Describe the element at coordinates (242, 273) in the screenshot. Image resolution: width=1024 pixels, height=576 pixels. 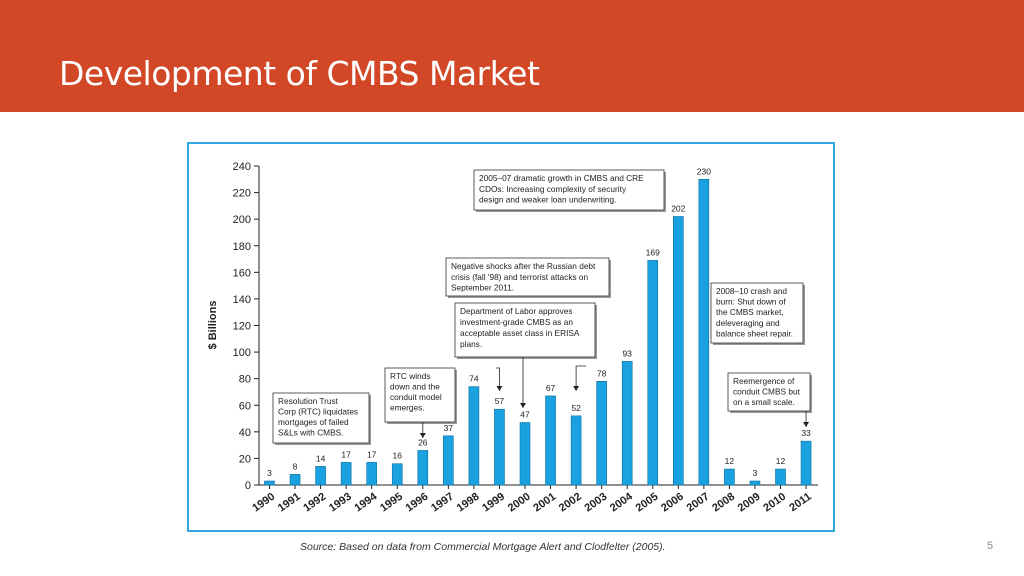
I see `y-tick-label: 160` at that location.